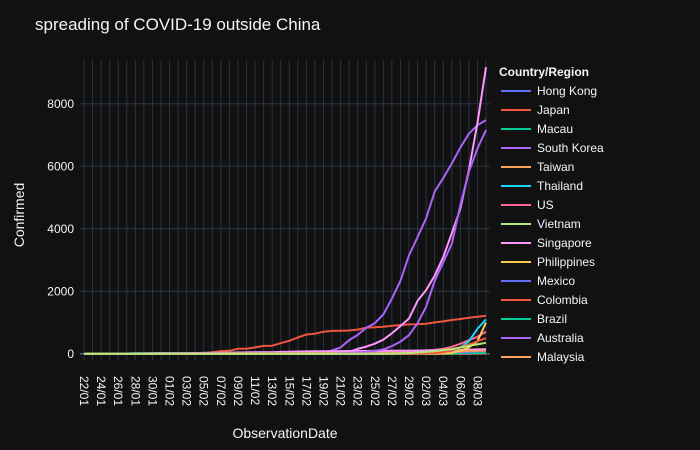 Image resolution: width=700 pixels, height=450 pixels. I want to click on legend-item-us: US, so click(527, 205).